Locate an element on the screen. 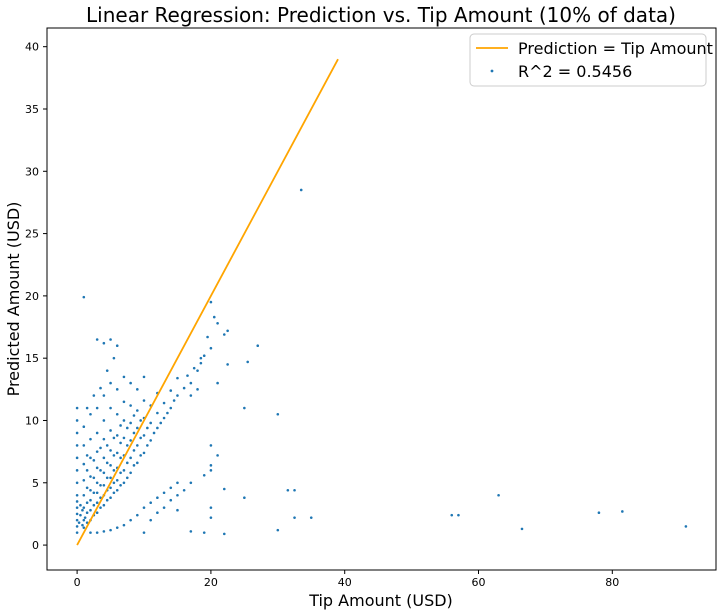 The width and height of the screenshot is (722, 615). y-tick-label: 35 is located at coordinates (32, 109).